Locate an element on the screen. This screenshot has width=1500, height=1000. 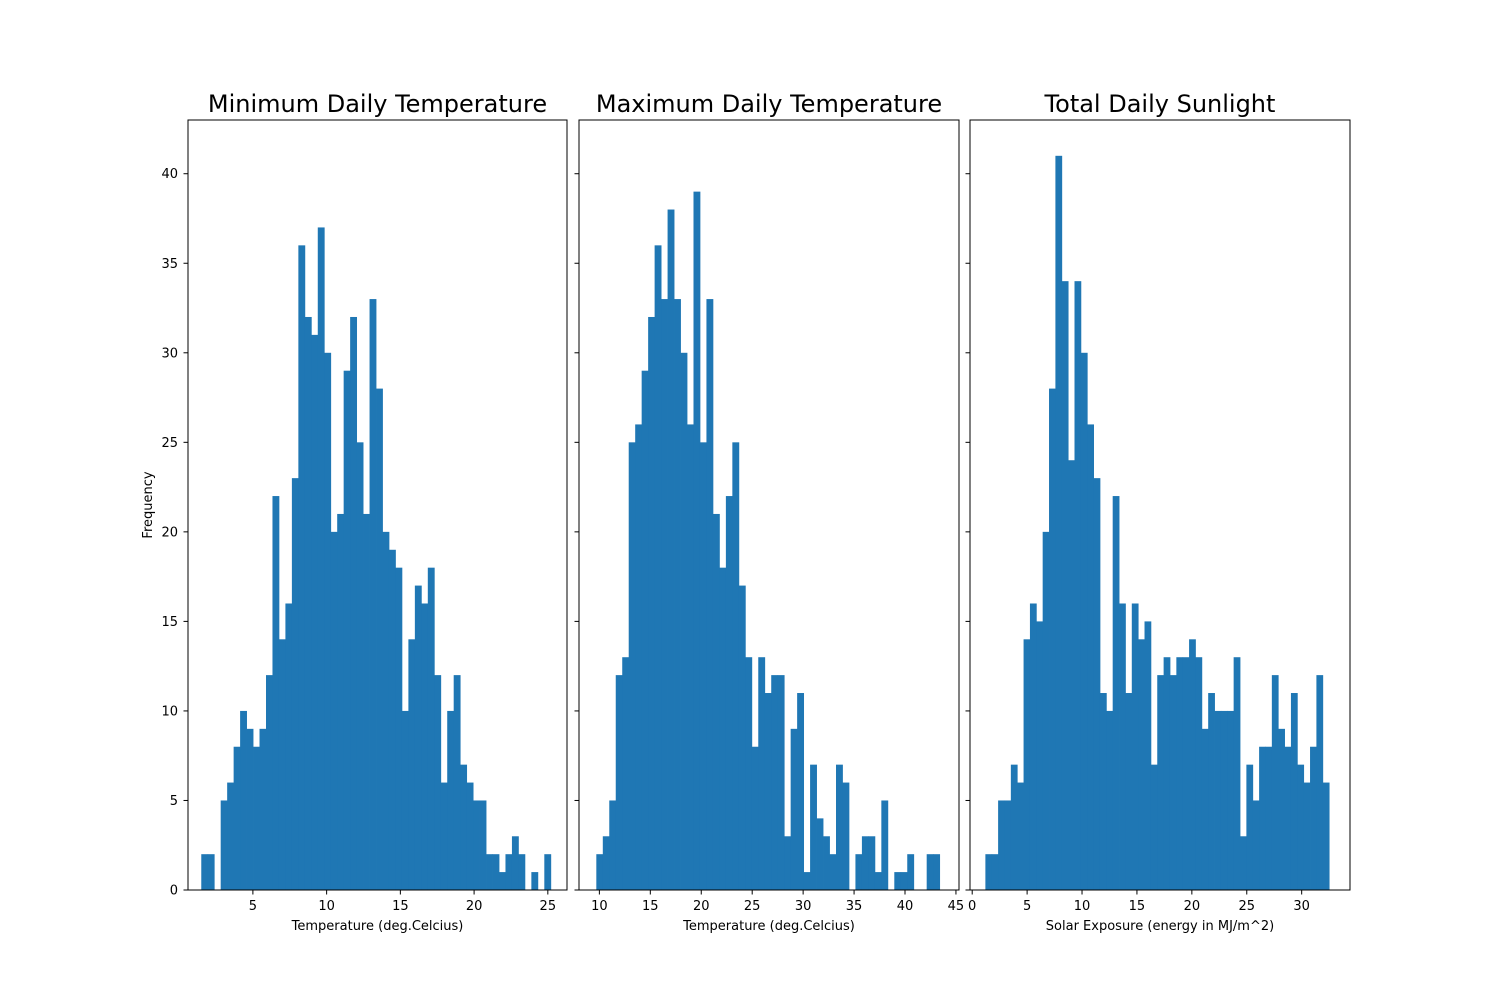
min-temp-y-tick-label: 30 is located at coordinates (169, 353).